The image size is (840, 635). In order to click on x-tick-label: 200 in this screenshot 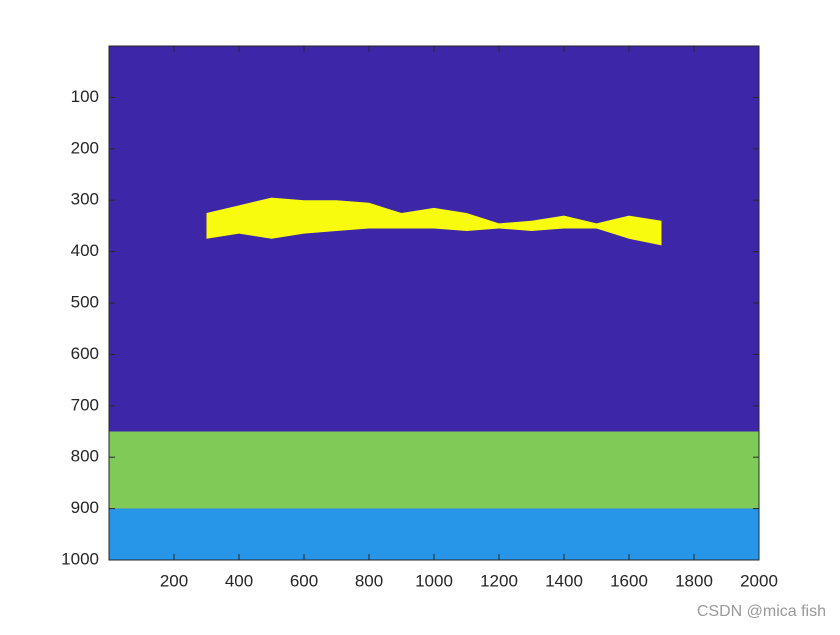, I will do `click(174, 580)`.